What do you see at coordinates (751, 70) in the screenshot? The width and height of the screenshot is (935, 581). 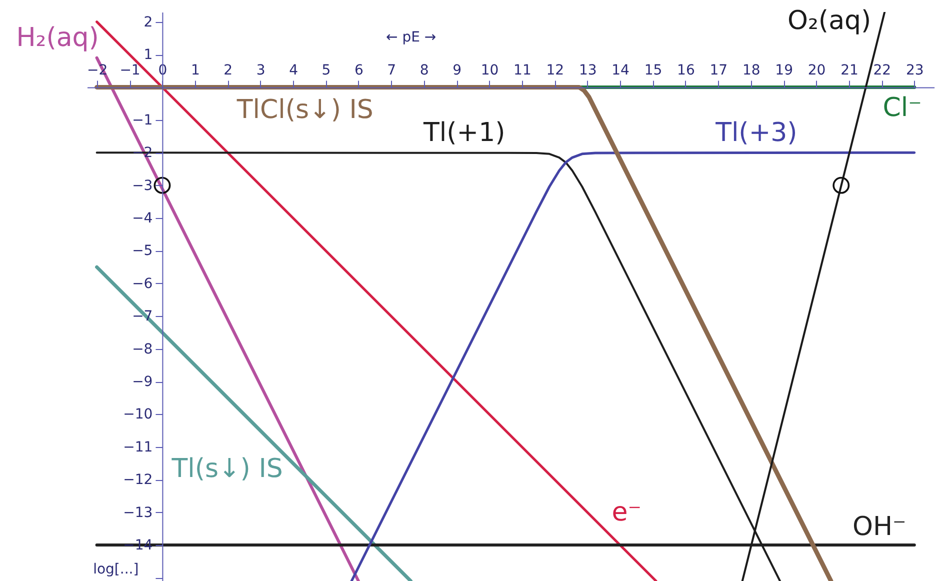 I see `x-tick-label: 18` at bounding box center [751, 70].